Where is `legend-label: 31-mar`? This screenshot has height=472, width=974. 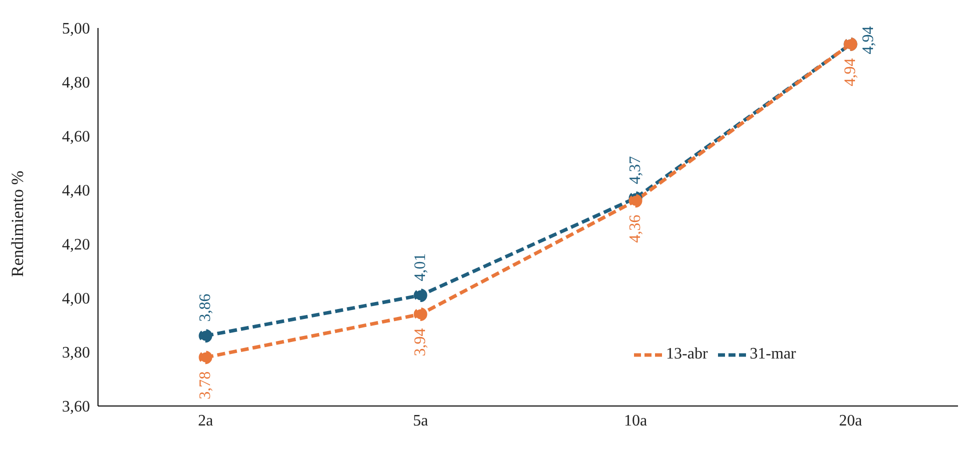
legend-label: 31-mar is located at coordinates (773, 354).